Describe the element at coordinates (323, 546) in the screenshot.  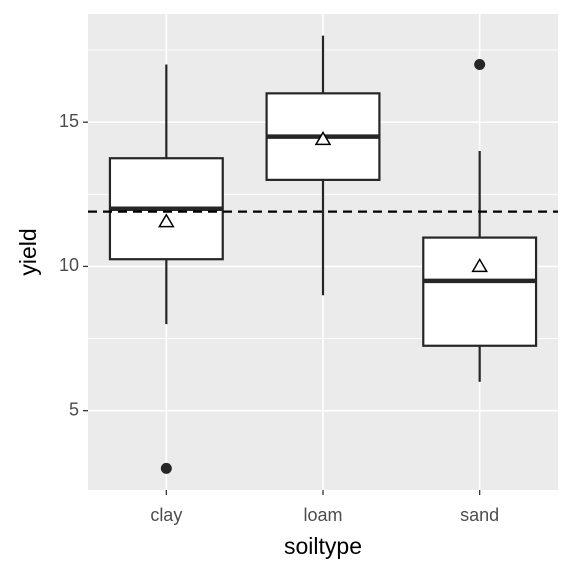
I see `x-axis-title: soiltype` at that location.